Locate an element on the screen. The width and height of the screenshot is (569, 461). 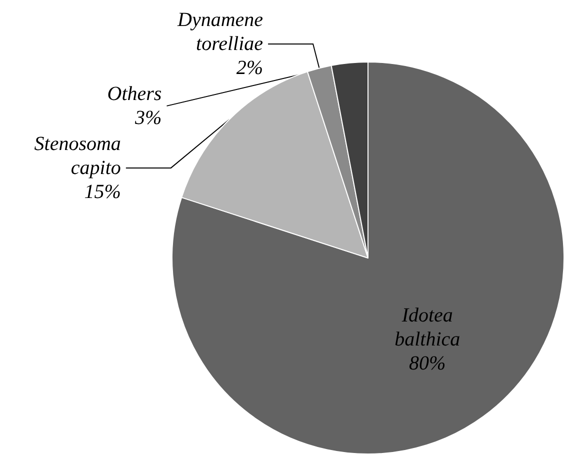
data-label: 80% is located at coordinates (427, 363).